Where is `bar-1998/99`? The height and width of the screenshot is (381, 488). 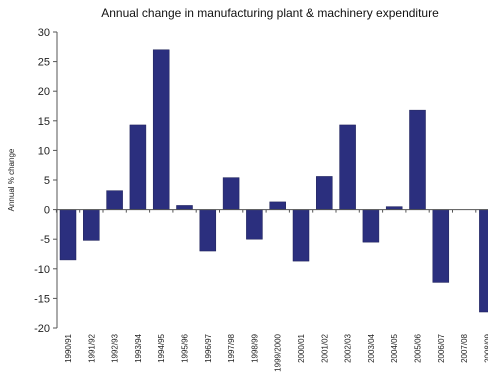 bar-1998/99 is located at coordinates (254, 224).